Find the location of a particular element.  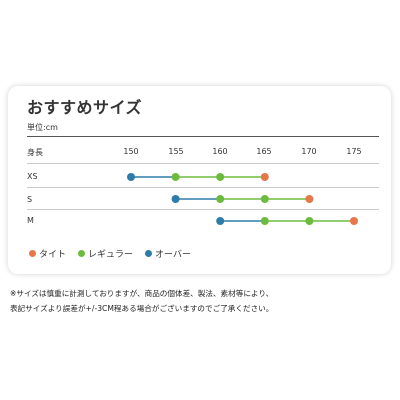

legend-item-tight: タイト is located at coordinates (47, 253).